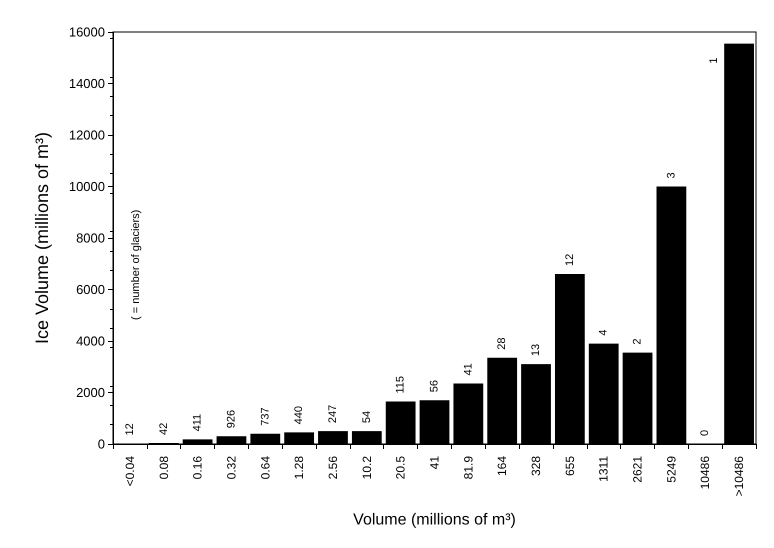 The width and height of the screenshot is (774, 548). I want to click on y-tick-label: 12000, so click(86, 135).